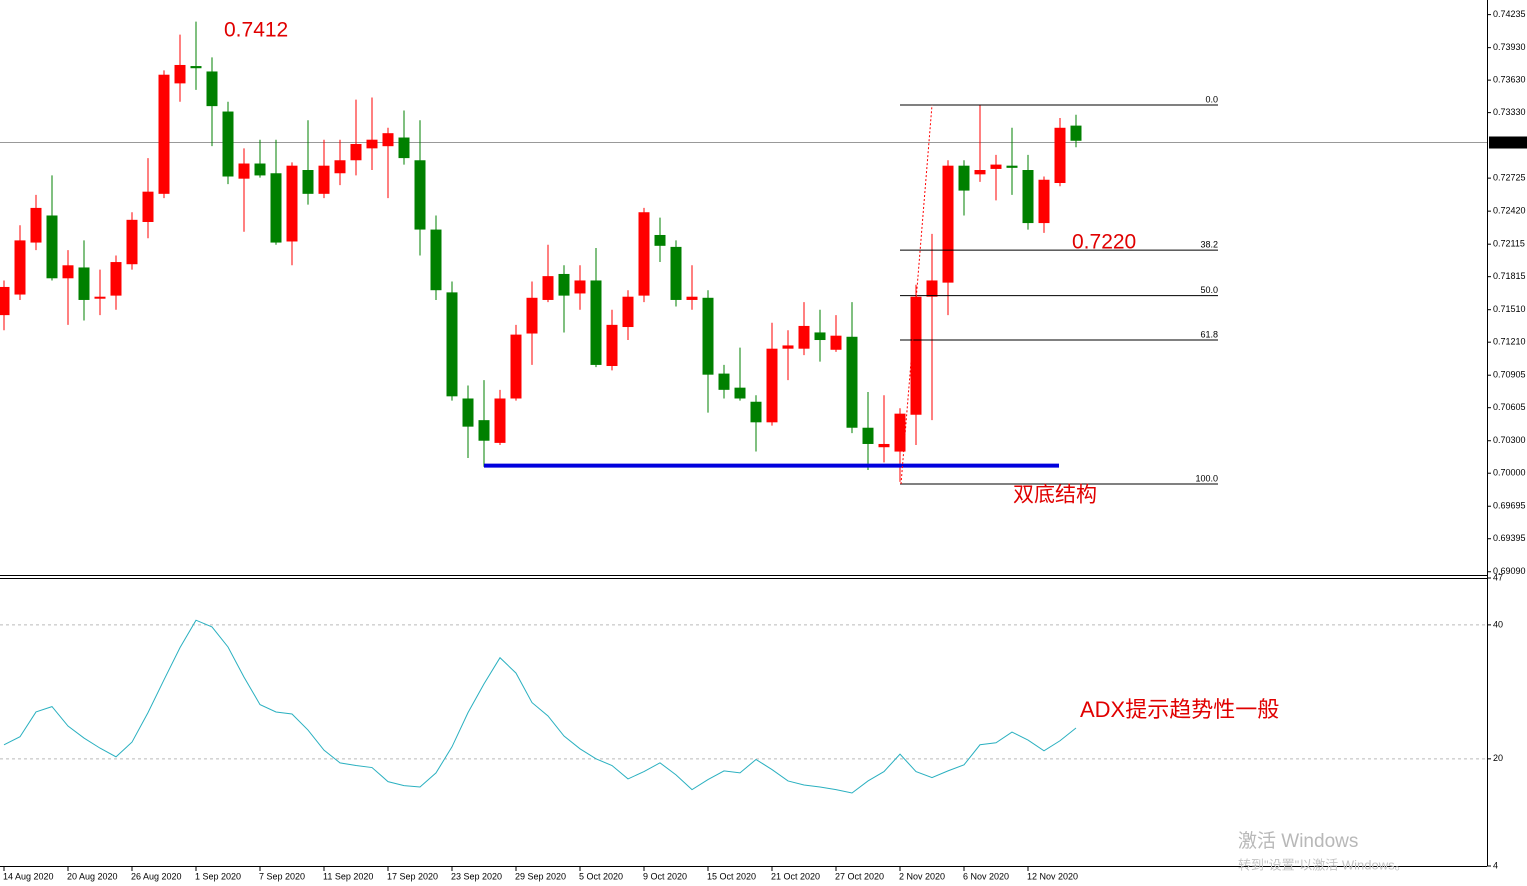  Describe the element at coordinates (1509, 571) in the screenshot. I see `y-tick-label: 0.69090` at that location.